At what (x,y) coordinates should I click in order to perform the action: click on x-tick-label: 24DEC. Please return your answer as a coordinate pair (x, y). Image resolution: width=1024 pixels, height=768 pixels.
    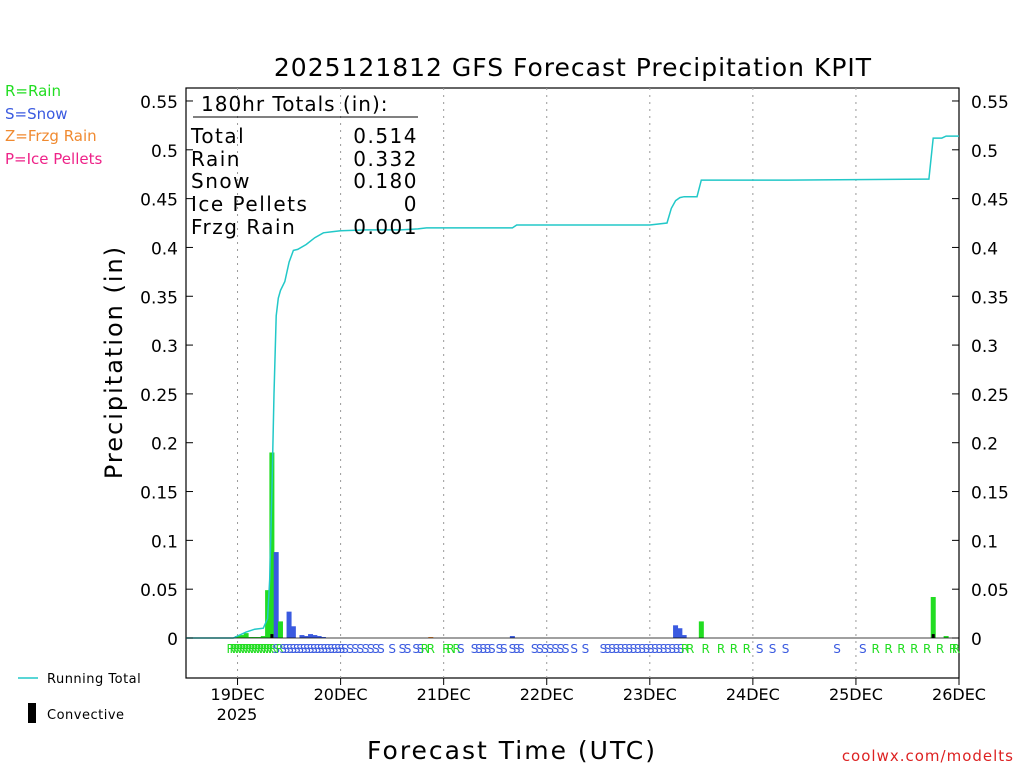
    Looking at the image, I should click on (753, 694).